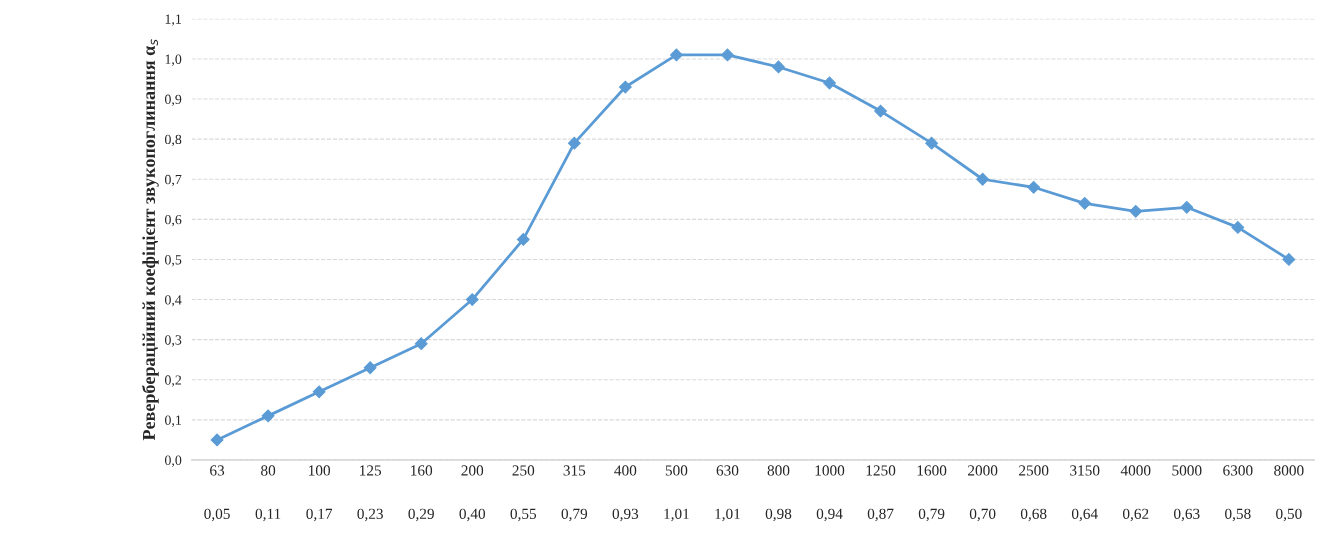 This screenshot has width=1321, height=538. I want to click on x-tick-label: 3150, so click(1085, 470).